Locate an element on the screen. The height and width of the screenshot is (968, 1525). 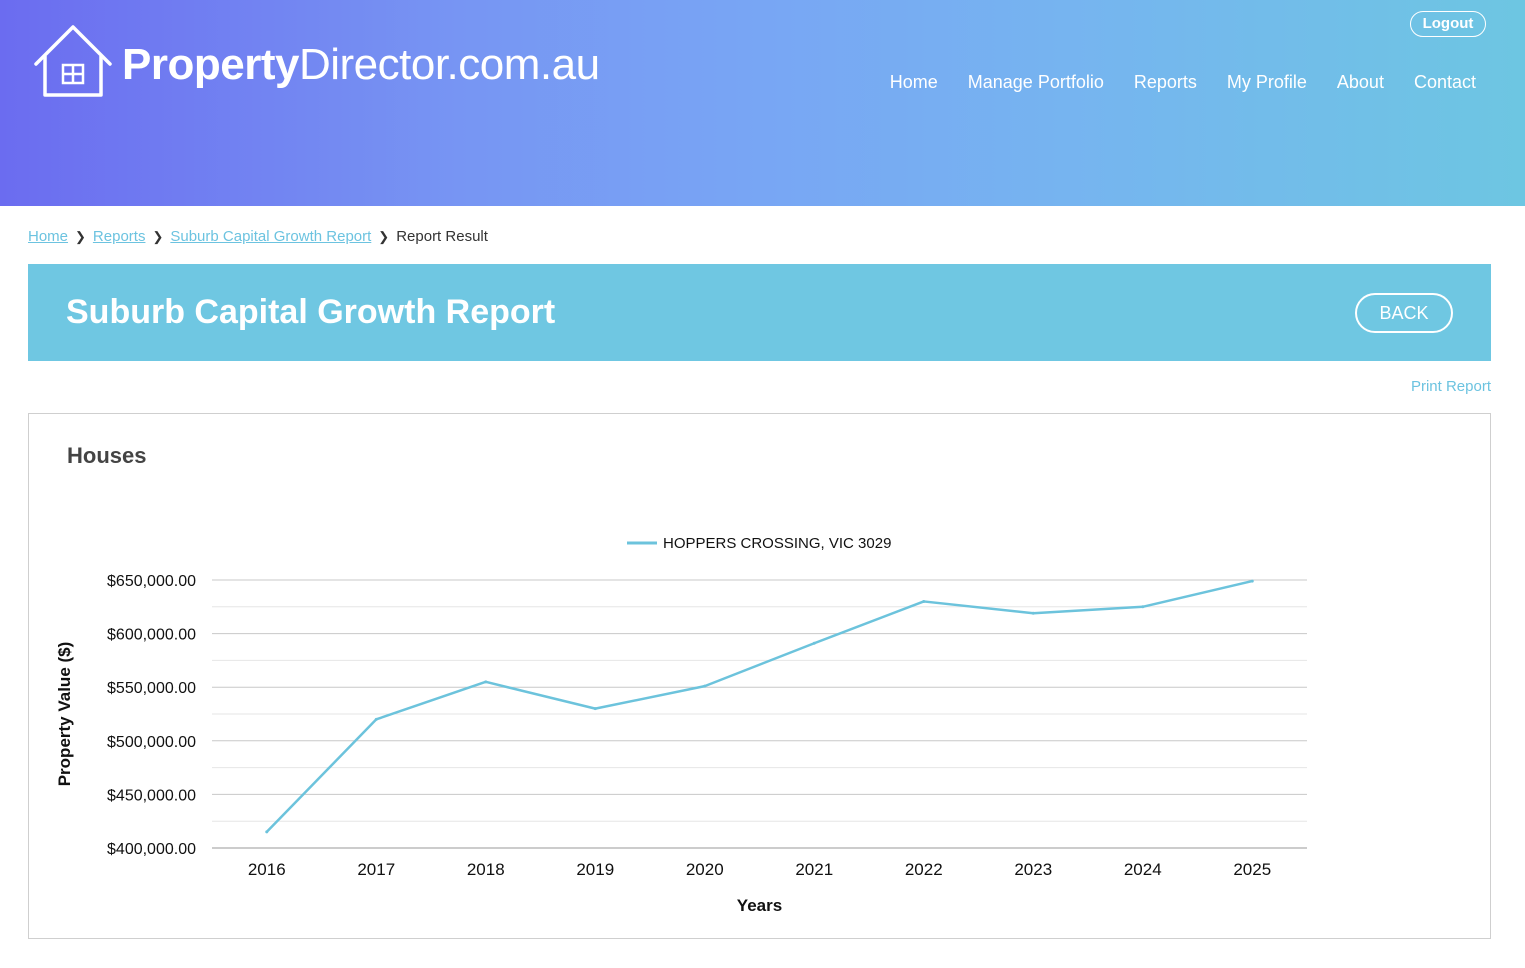
nav-contact: Contact is located at coordinates (1444, 82).